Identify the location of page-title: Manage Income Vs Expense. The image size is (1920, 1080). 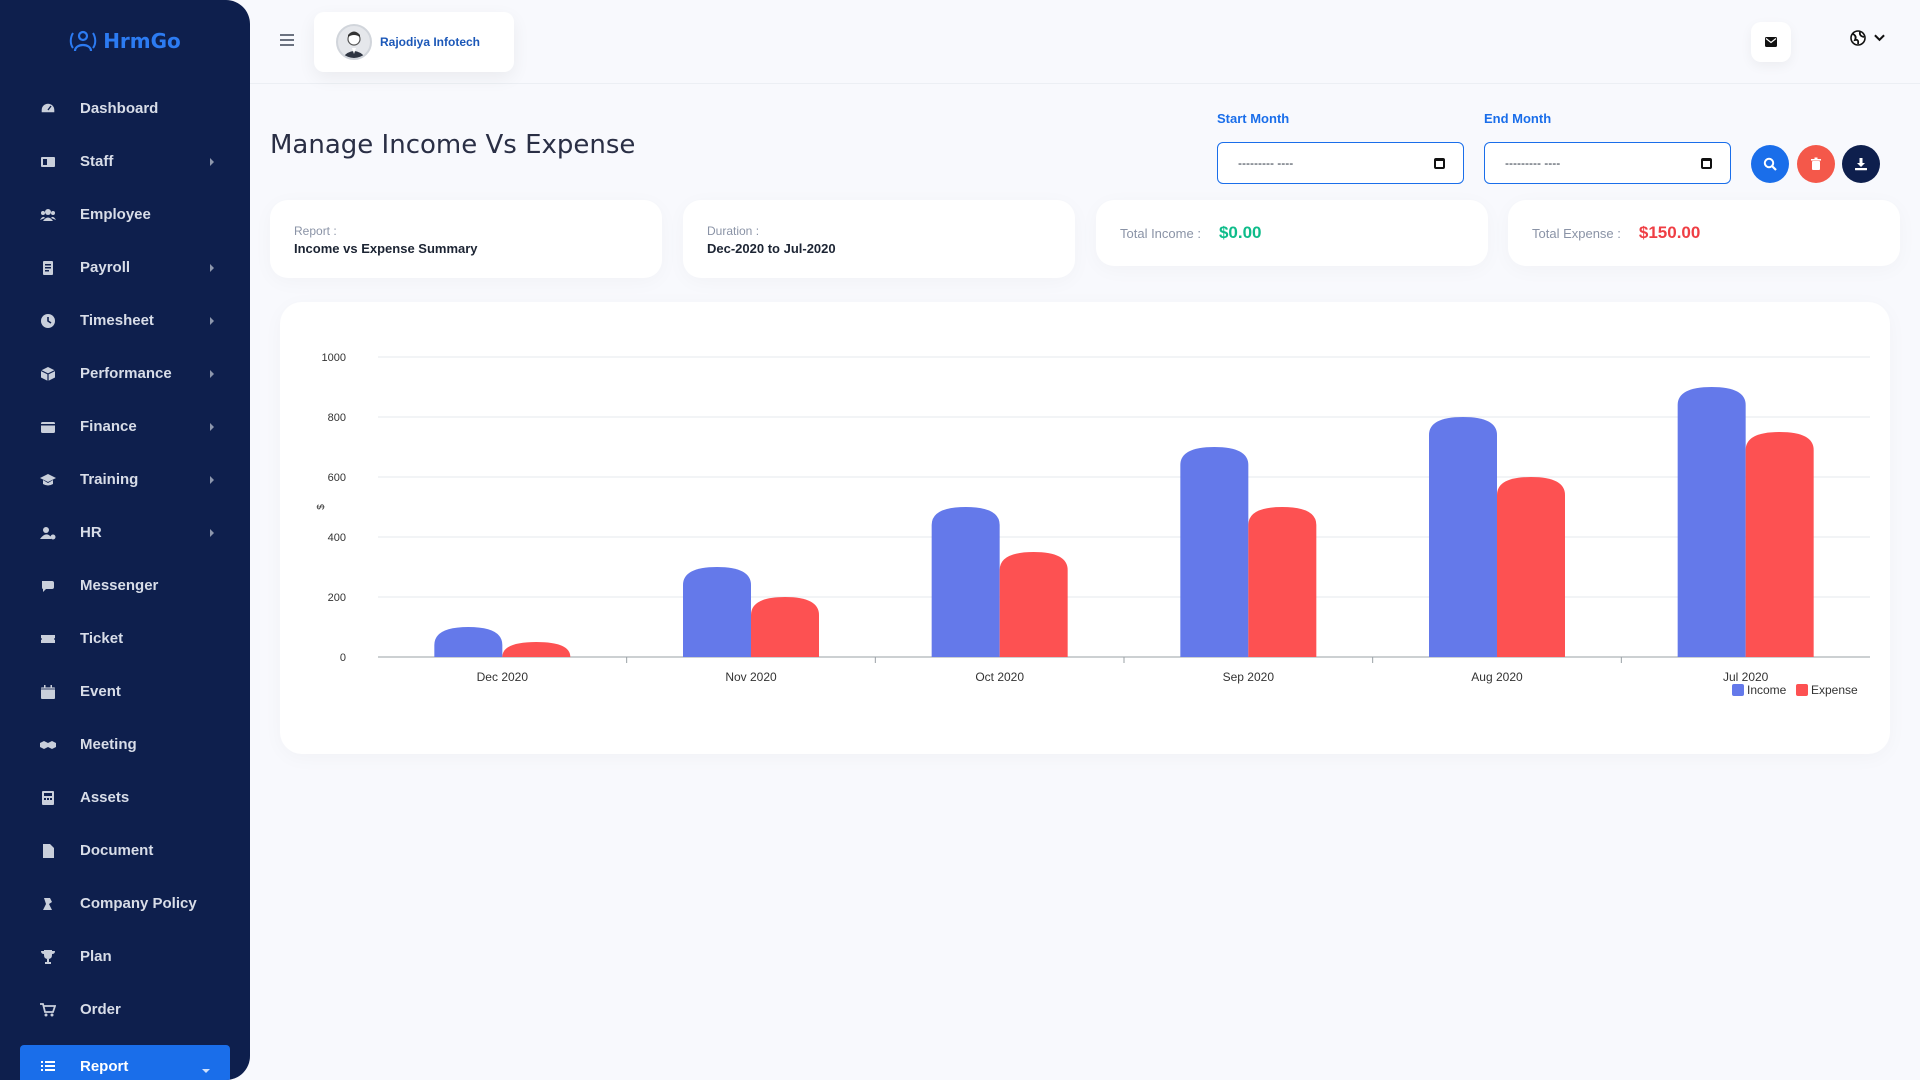
(453, 145).